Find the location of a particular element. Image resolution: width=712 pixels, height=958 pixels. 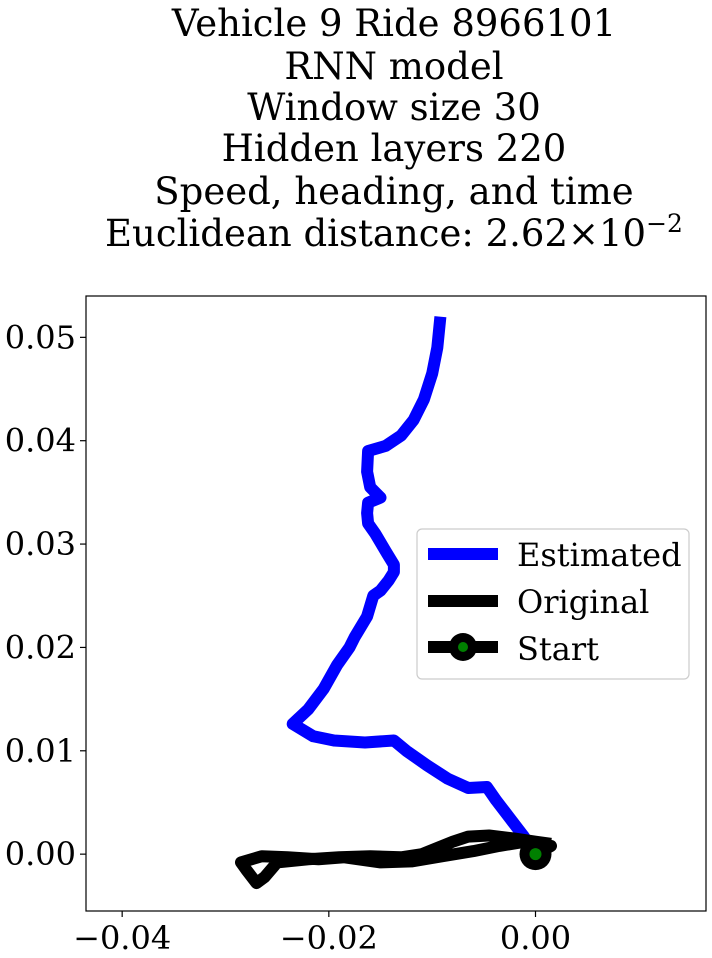

title-line-3: Window size 30 is located at coordinates (394, 107).